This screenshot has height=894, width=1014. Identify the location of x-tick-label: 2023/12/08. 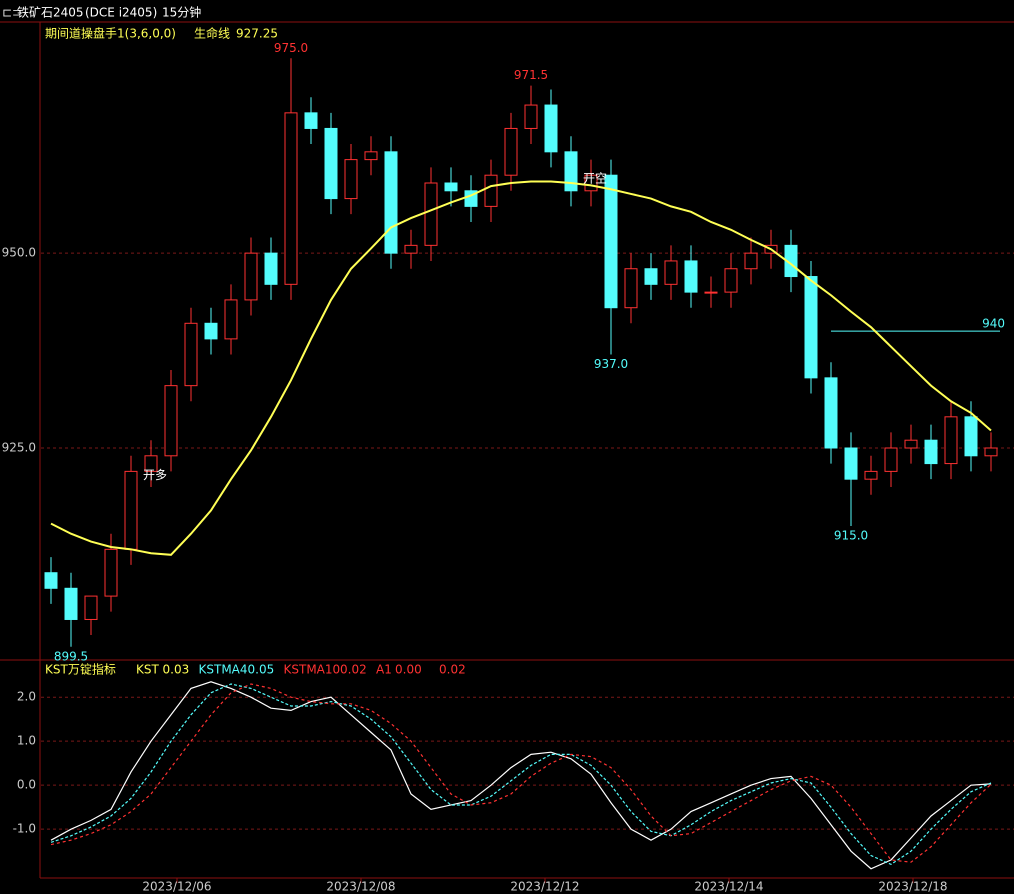
(360, 887).